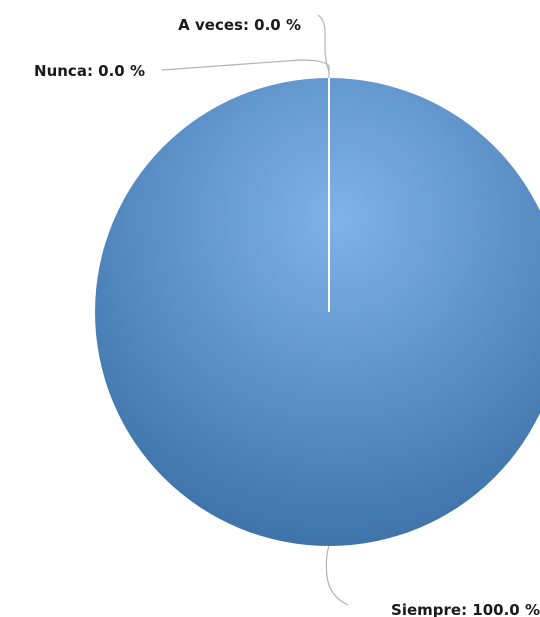 The height and width of the screenshot is (617, 540). What do you see at coordinates (323, 43) in the screenshot?
I see `leader-line-a-veces` at bounding box center [323, 43].